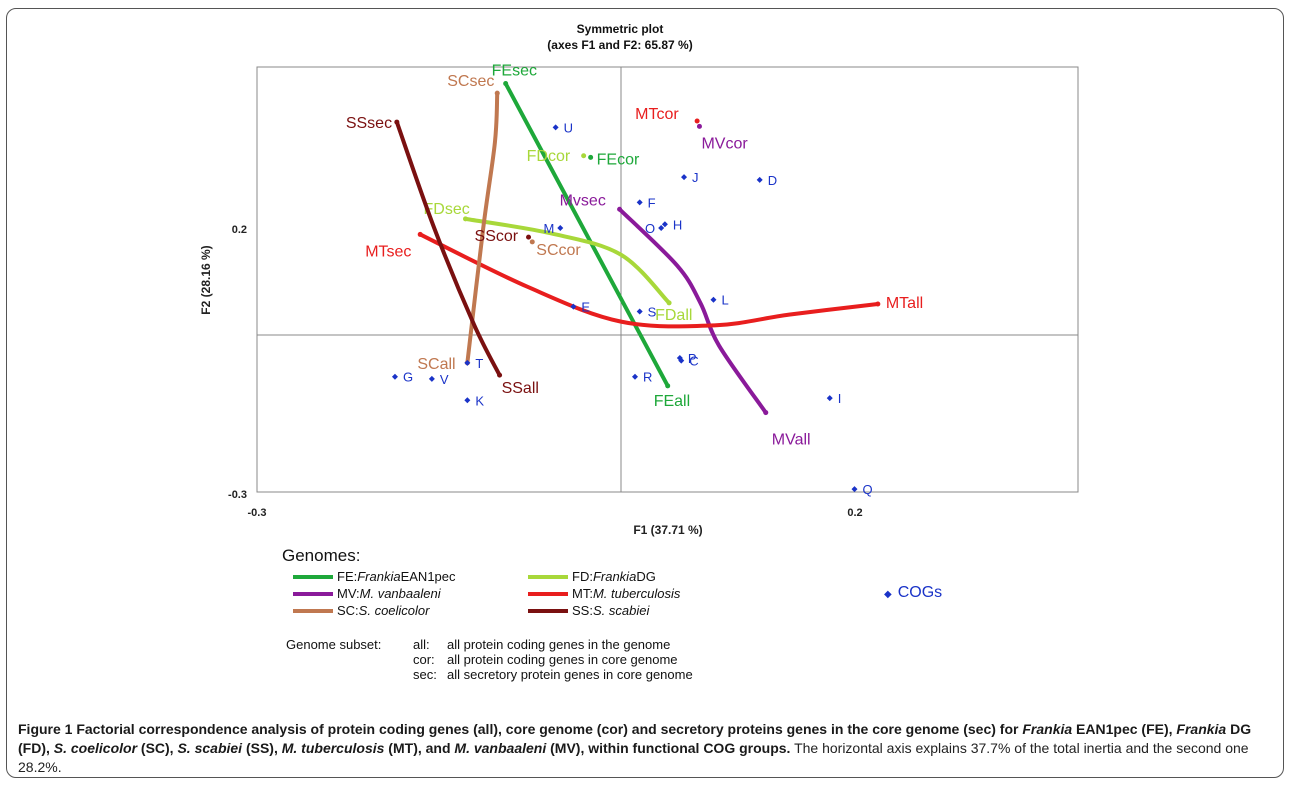  I want to click on cog-marker-icon: ◆, so click(888, 594).